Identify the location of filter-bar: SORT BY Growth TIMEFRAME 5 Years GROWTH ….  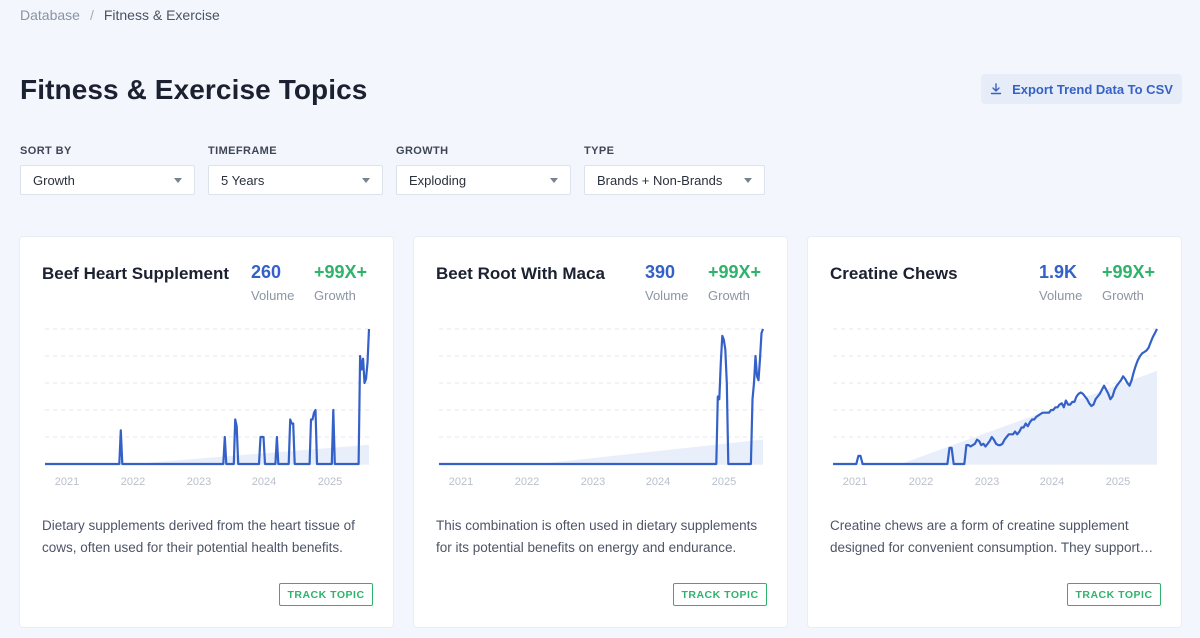
(392, 170).